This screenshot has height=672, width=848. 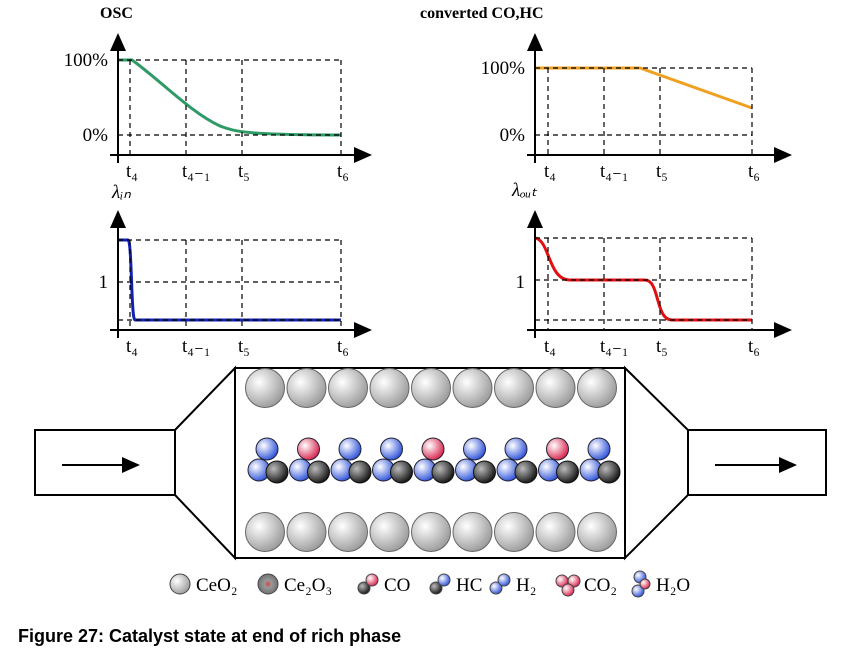 I want to click on legend-label: H₂O, so click(x=673, y=585).